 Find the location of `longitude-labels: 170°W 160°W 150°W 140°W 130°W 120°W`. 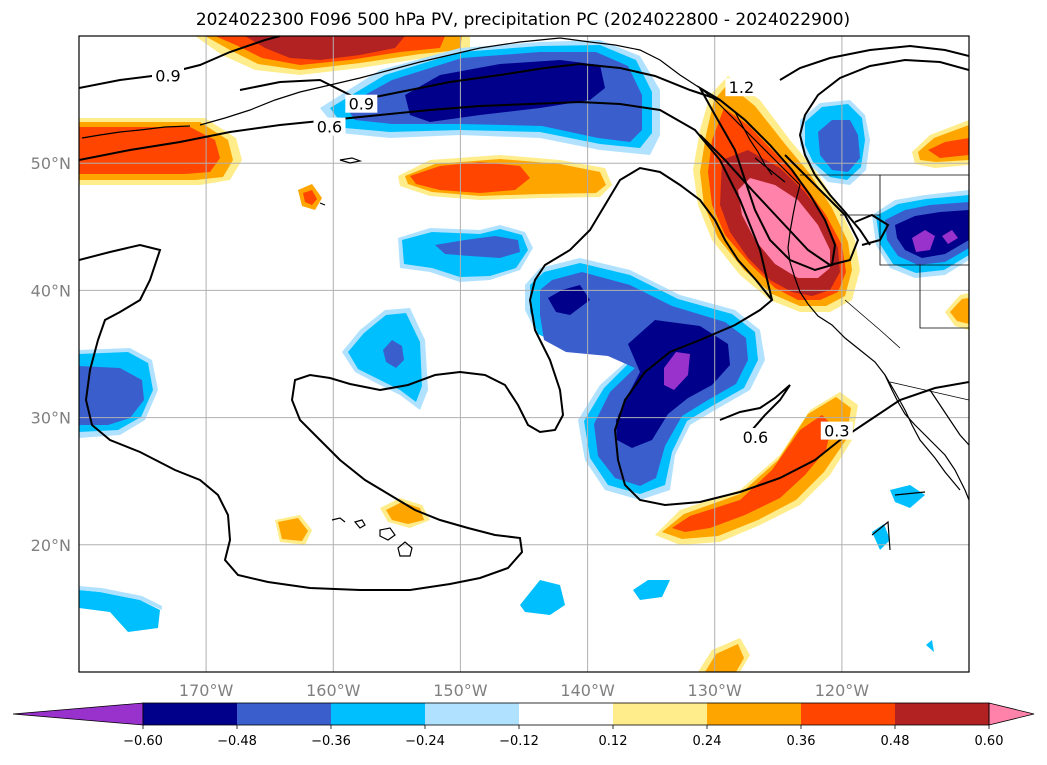

longitude-labels: 170°W 160°W 150°W 140°W 130°W 120°W is located at coordinates (524, 690).